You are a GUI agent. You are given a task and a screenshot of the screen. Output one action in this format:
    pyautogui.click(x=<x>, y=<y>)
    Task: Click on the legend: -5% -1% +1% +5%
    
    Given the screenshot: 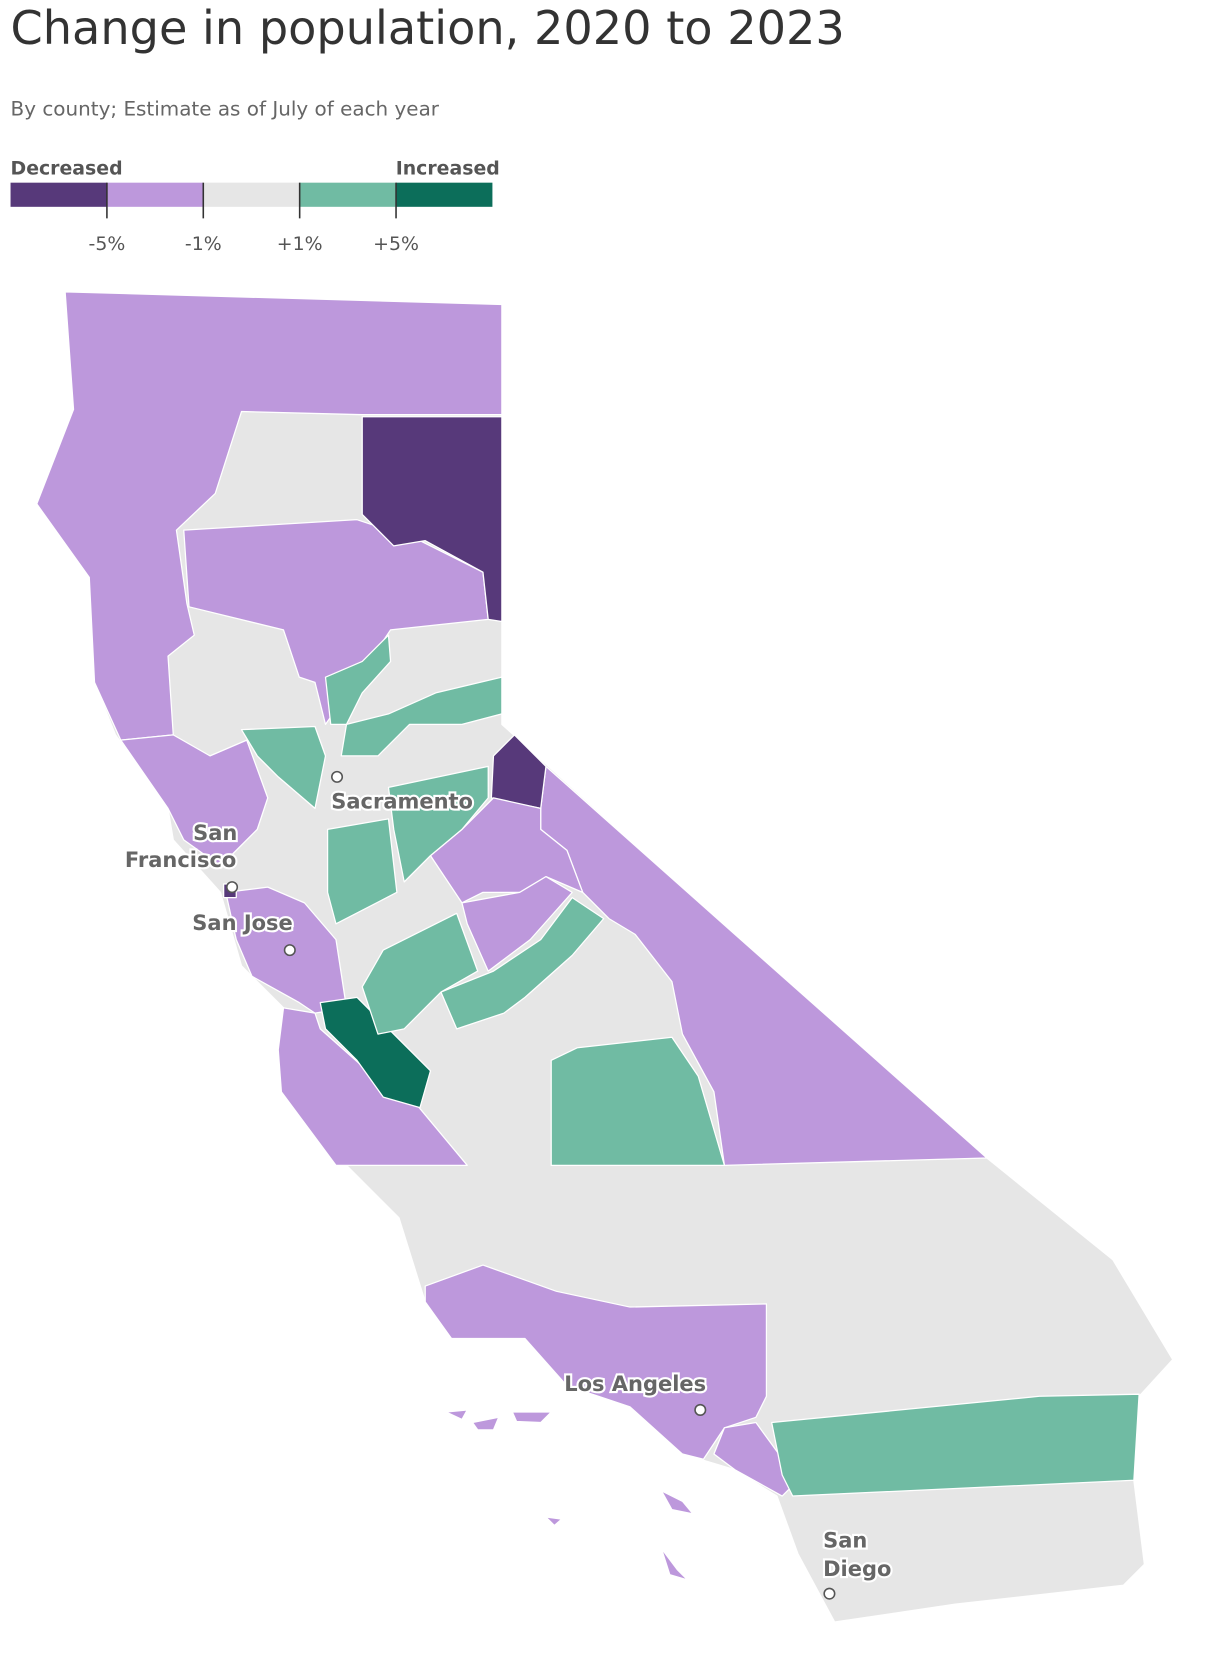 What is the action you would take?
    pyautogui.click(x=251, y=218)
    